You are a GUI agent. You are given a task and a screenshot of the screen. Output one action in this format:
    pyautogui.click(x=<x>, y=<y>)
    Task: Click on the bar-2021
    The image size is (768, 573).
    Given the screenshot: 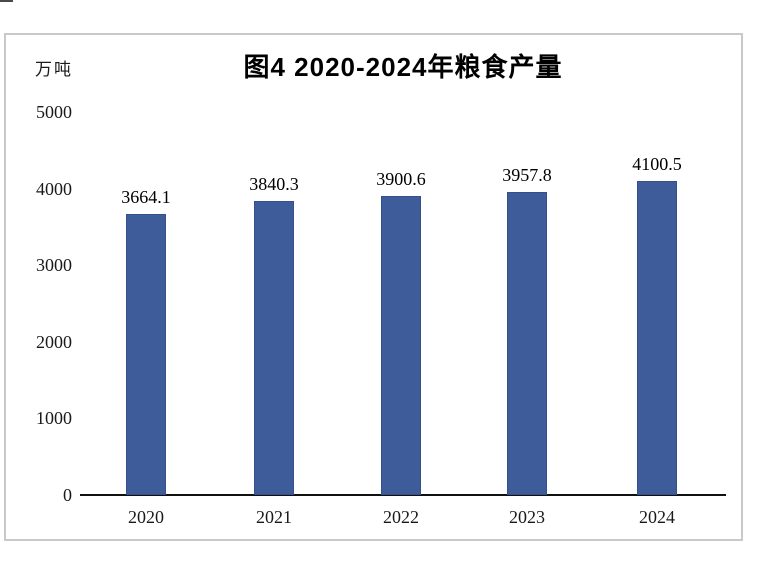 What is the action you would take?
    pyautogui.click(x=274, y=347)
    